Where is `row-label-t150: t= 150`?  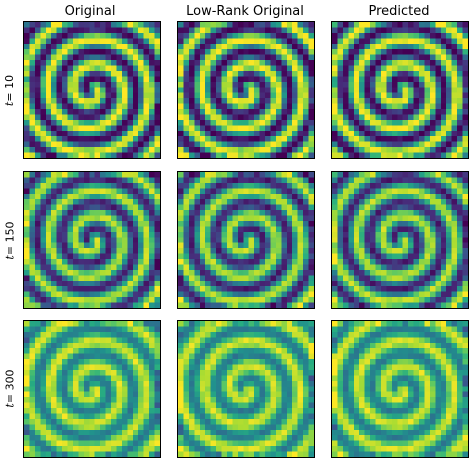 row-label-t150: t= 150 is located at coordinates (10, 240).